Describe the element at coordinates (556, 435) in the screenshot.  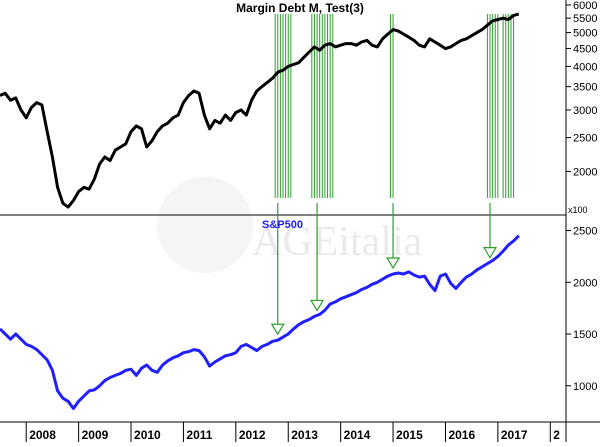
I see `x-year-label: 2` at that location.